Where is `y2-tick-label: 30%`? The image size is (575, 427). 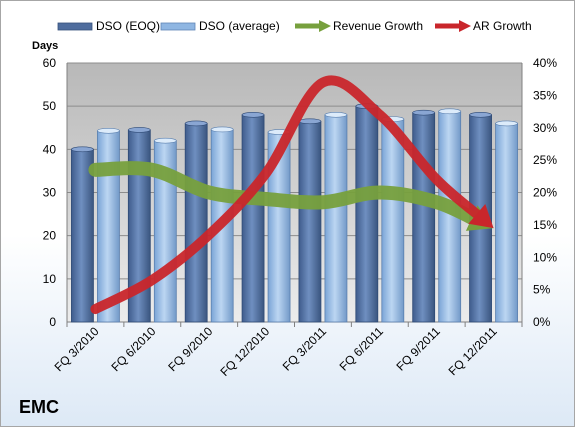
y2-tick-label: 30% is located at coordinates (545, 128).